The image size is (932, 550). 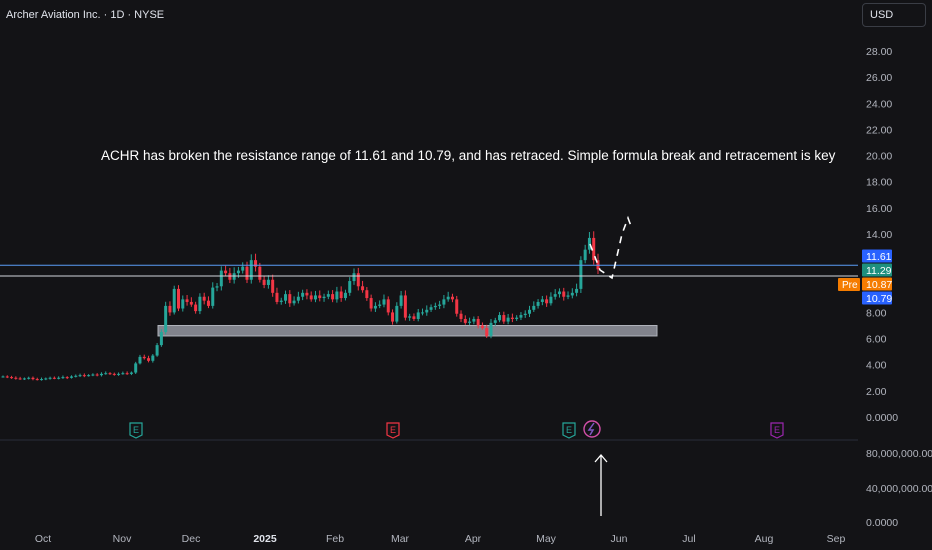 I want to click on support-zone-rect, so click(x=407, y=331).